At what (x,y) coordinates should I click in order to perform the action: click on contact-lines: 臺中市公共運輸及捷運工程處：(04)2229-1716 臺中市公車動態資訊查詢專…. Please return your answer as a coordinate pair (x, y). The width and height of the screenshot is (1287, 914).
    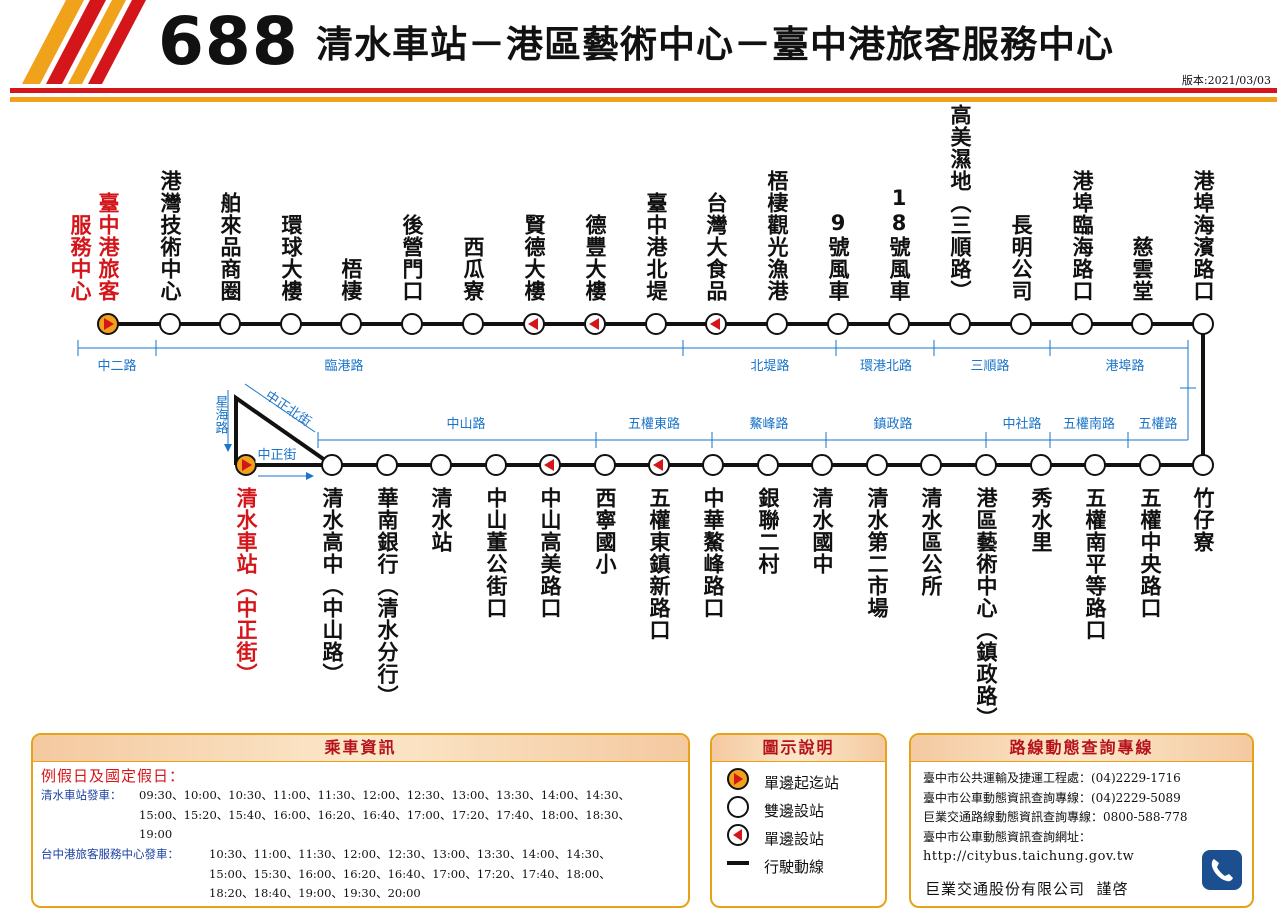
    Looking at the image, I should click on (1055, 818).